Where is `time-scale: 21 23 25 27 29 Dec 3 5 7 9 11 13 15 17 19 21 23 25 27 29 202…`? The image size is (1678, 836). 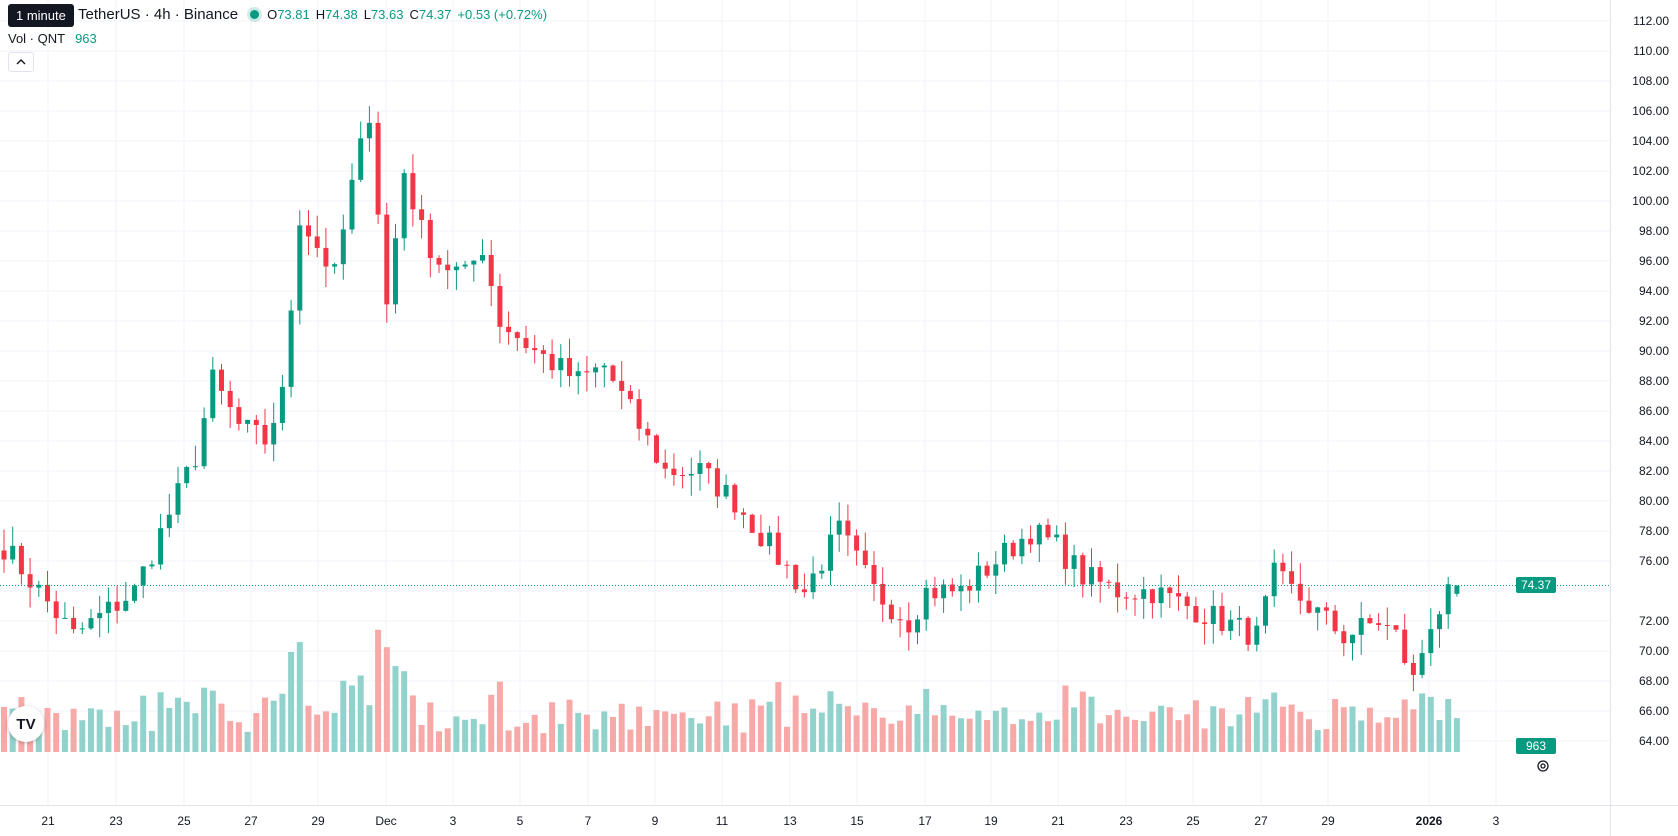
time-scale: 21 23 25 27 29 Dec 3 5 7 9 11 13 15 17 19 21 23 25 27 29 202… is located at coordinates (805, 820).